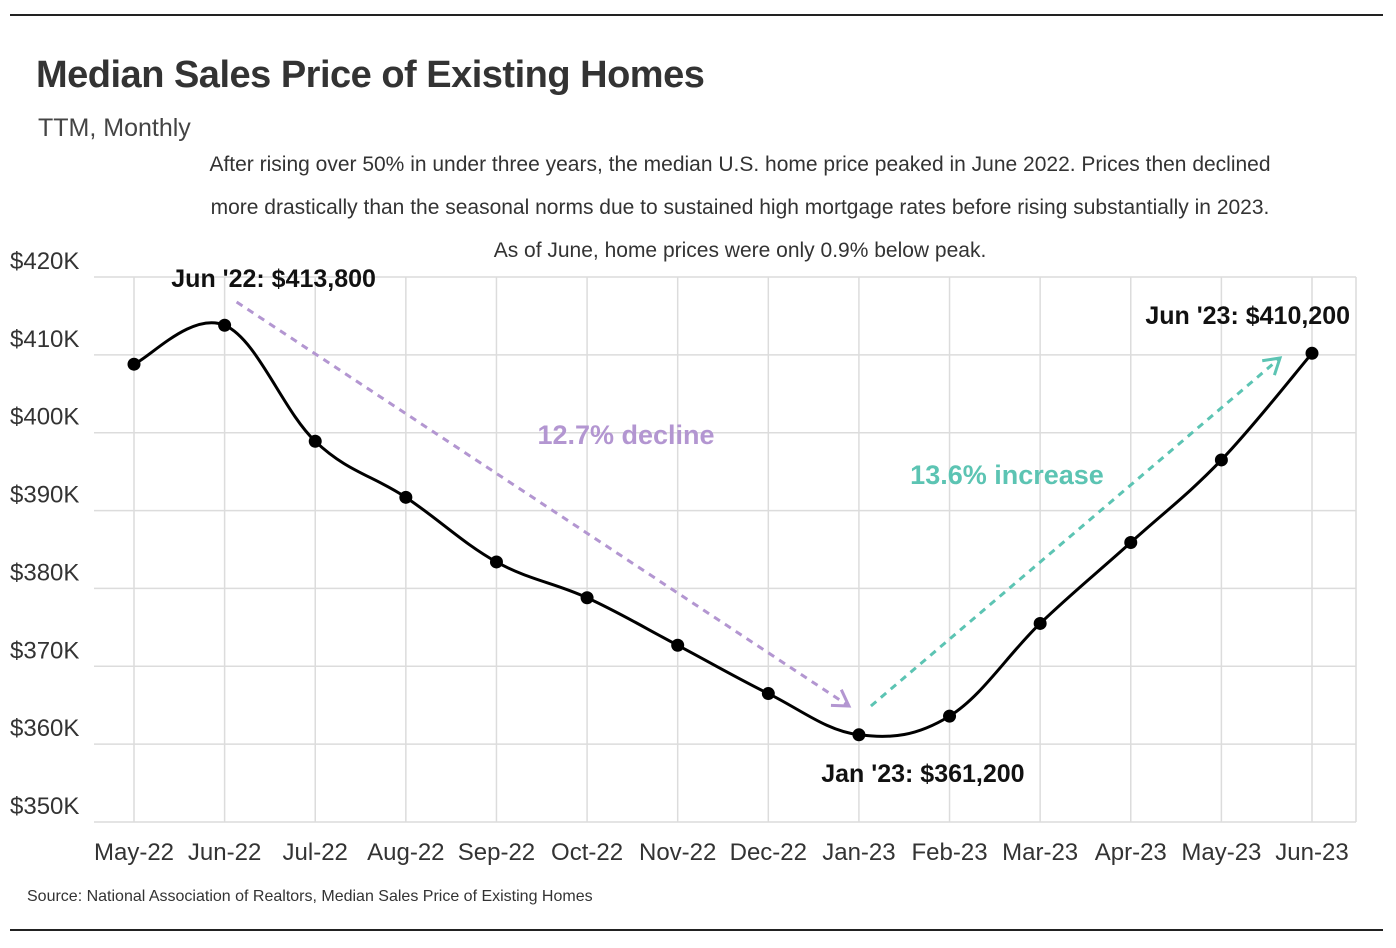  I want to click on point-annotation: Jun '22: $413,800, so click(273, 279).